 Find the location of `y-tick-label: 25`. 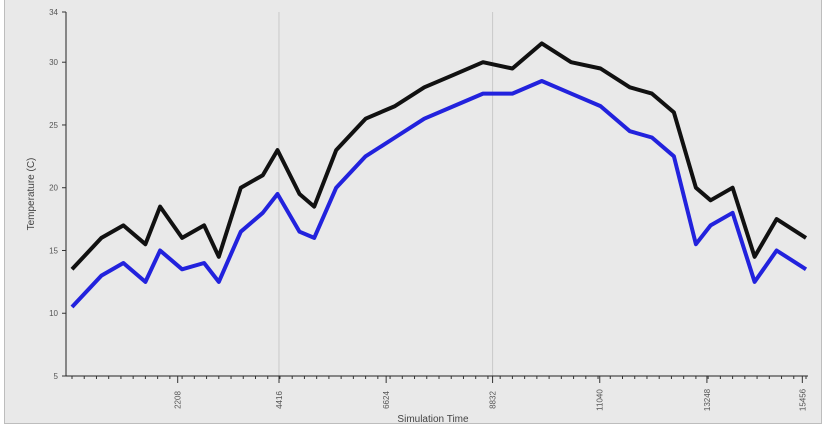

y-tick-label: 25 is located at coordinates (53, 125).